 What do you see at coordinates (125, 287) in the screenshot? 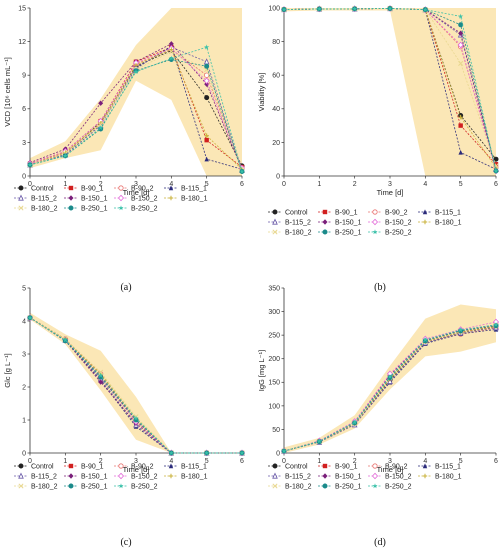
I see `panel-label: (a)` at bounding box center [125, 287].